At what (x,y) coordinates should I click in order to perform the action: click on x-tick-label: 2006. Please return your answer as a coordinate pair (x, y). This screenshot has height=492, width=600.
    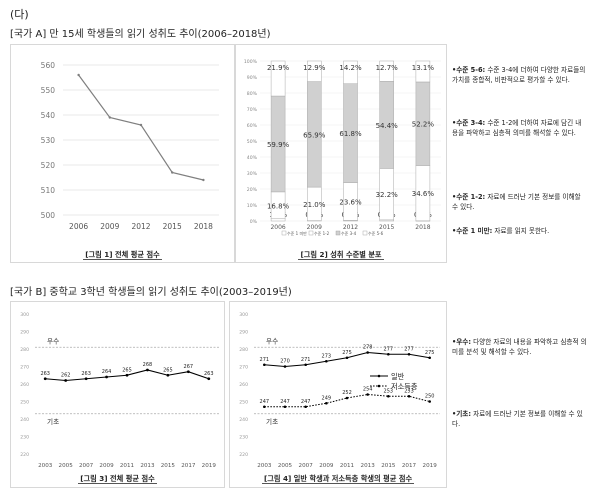
    Looking at the image, I should click on (277, 227).